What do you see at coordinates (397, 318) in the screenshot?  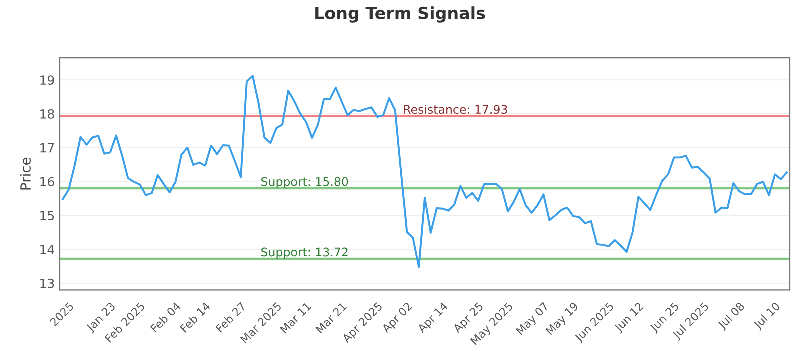 I see `x-tick-label: Apr 02` at bounding box center [397, 318].